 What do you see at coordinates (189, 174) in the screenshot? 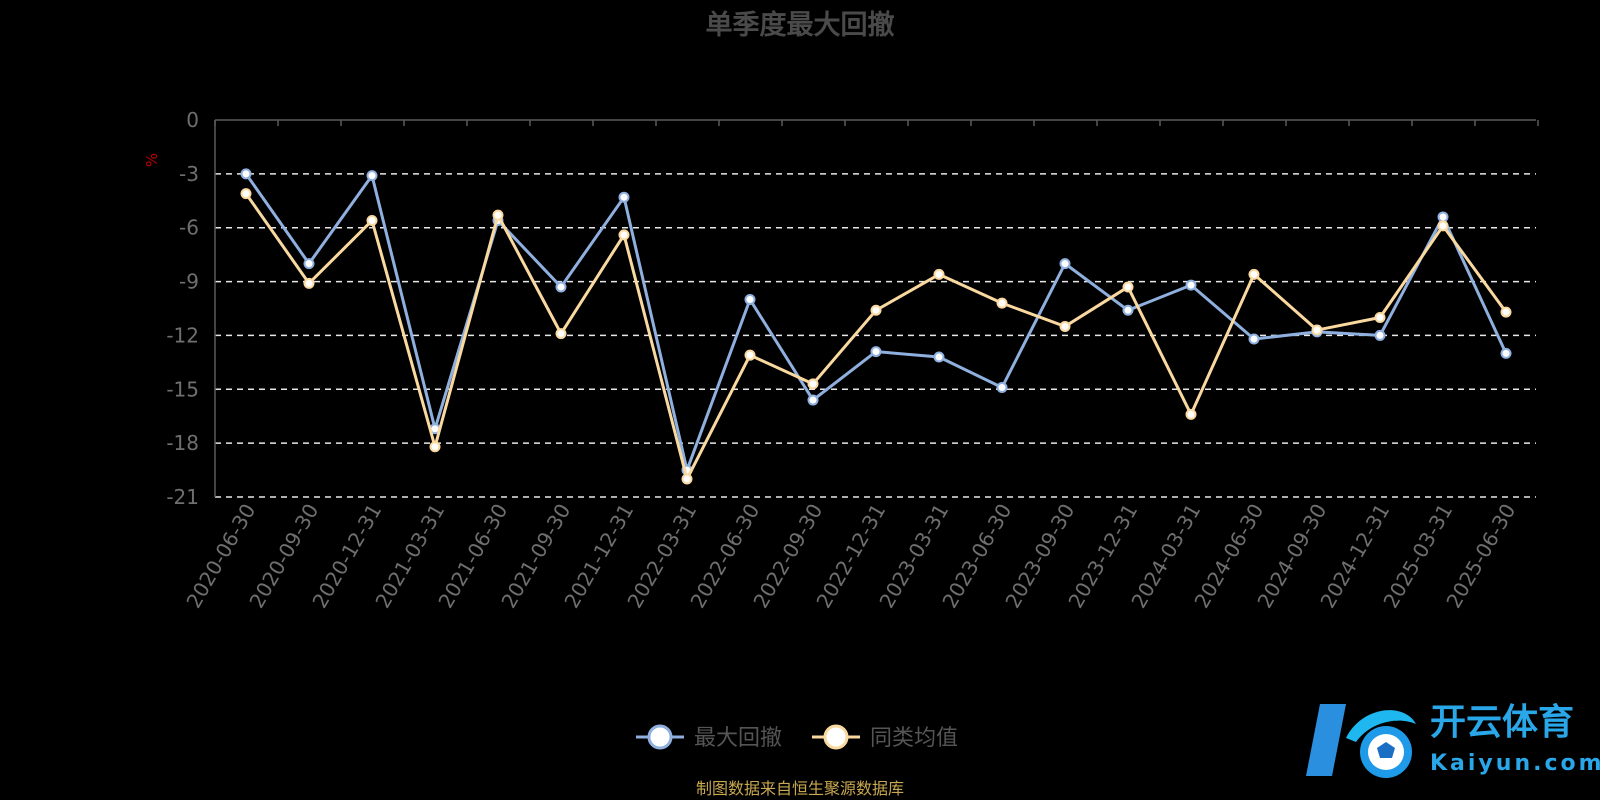
I see `y-tick-label: -3` at bounding box center [189, 174].